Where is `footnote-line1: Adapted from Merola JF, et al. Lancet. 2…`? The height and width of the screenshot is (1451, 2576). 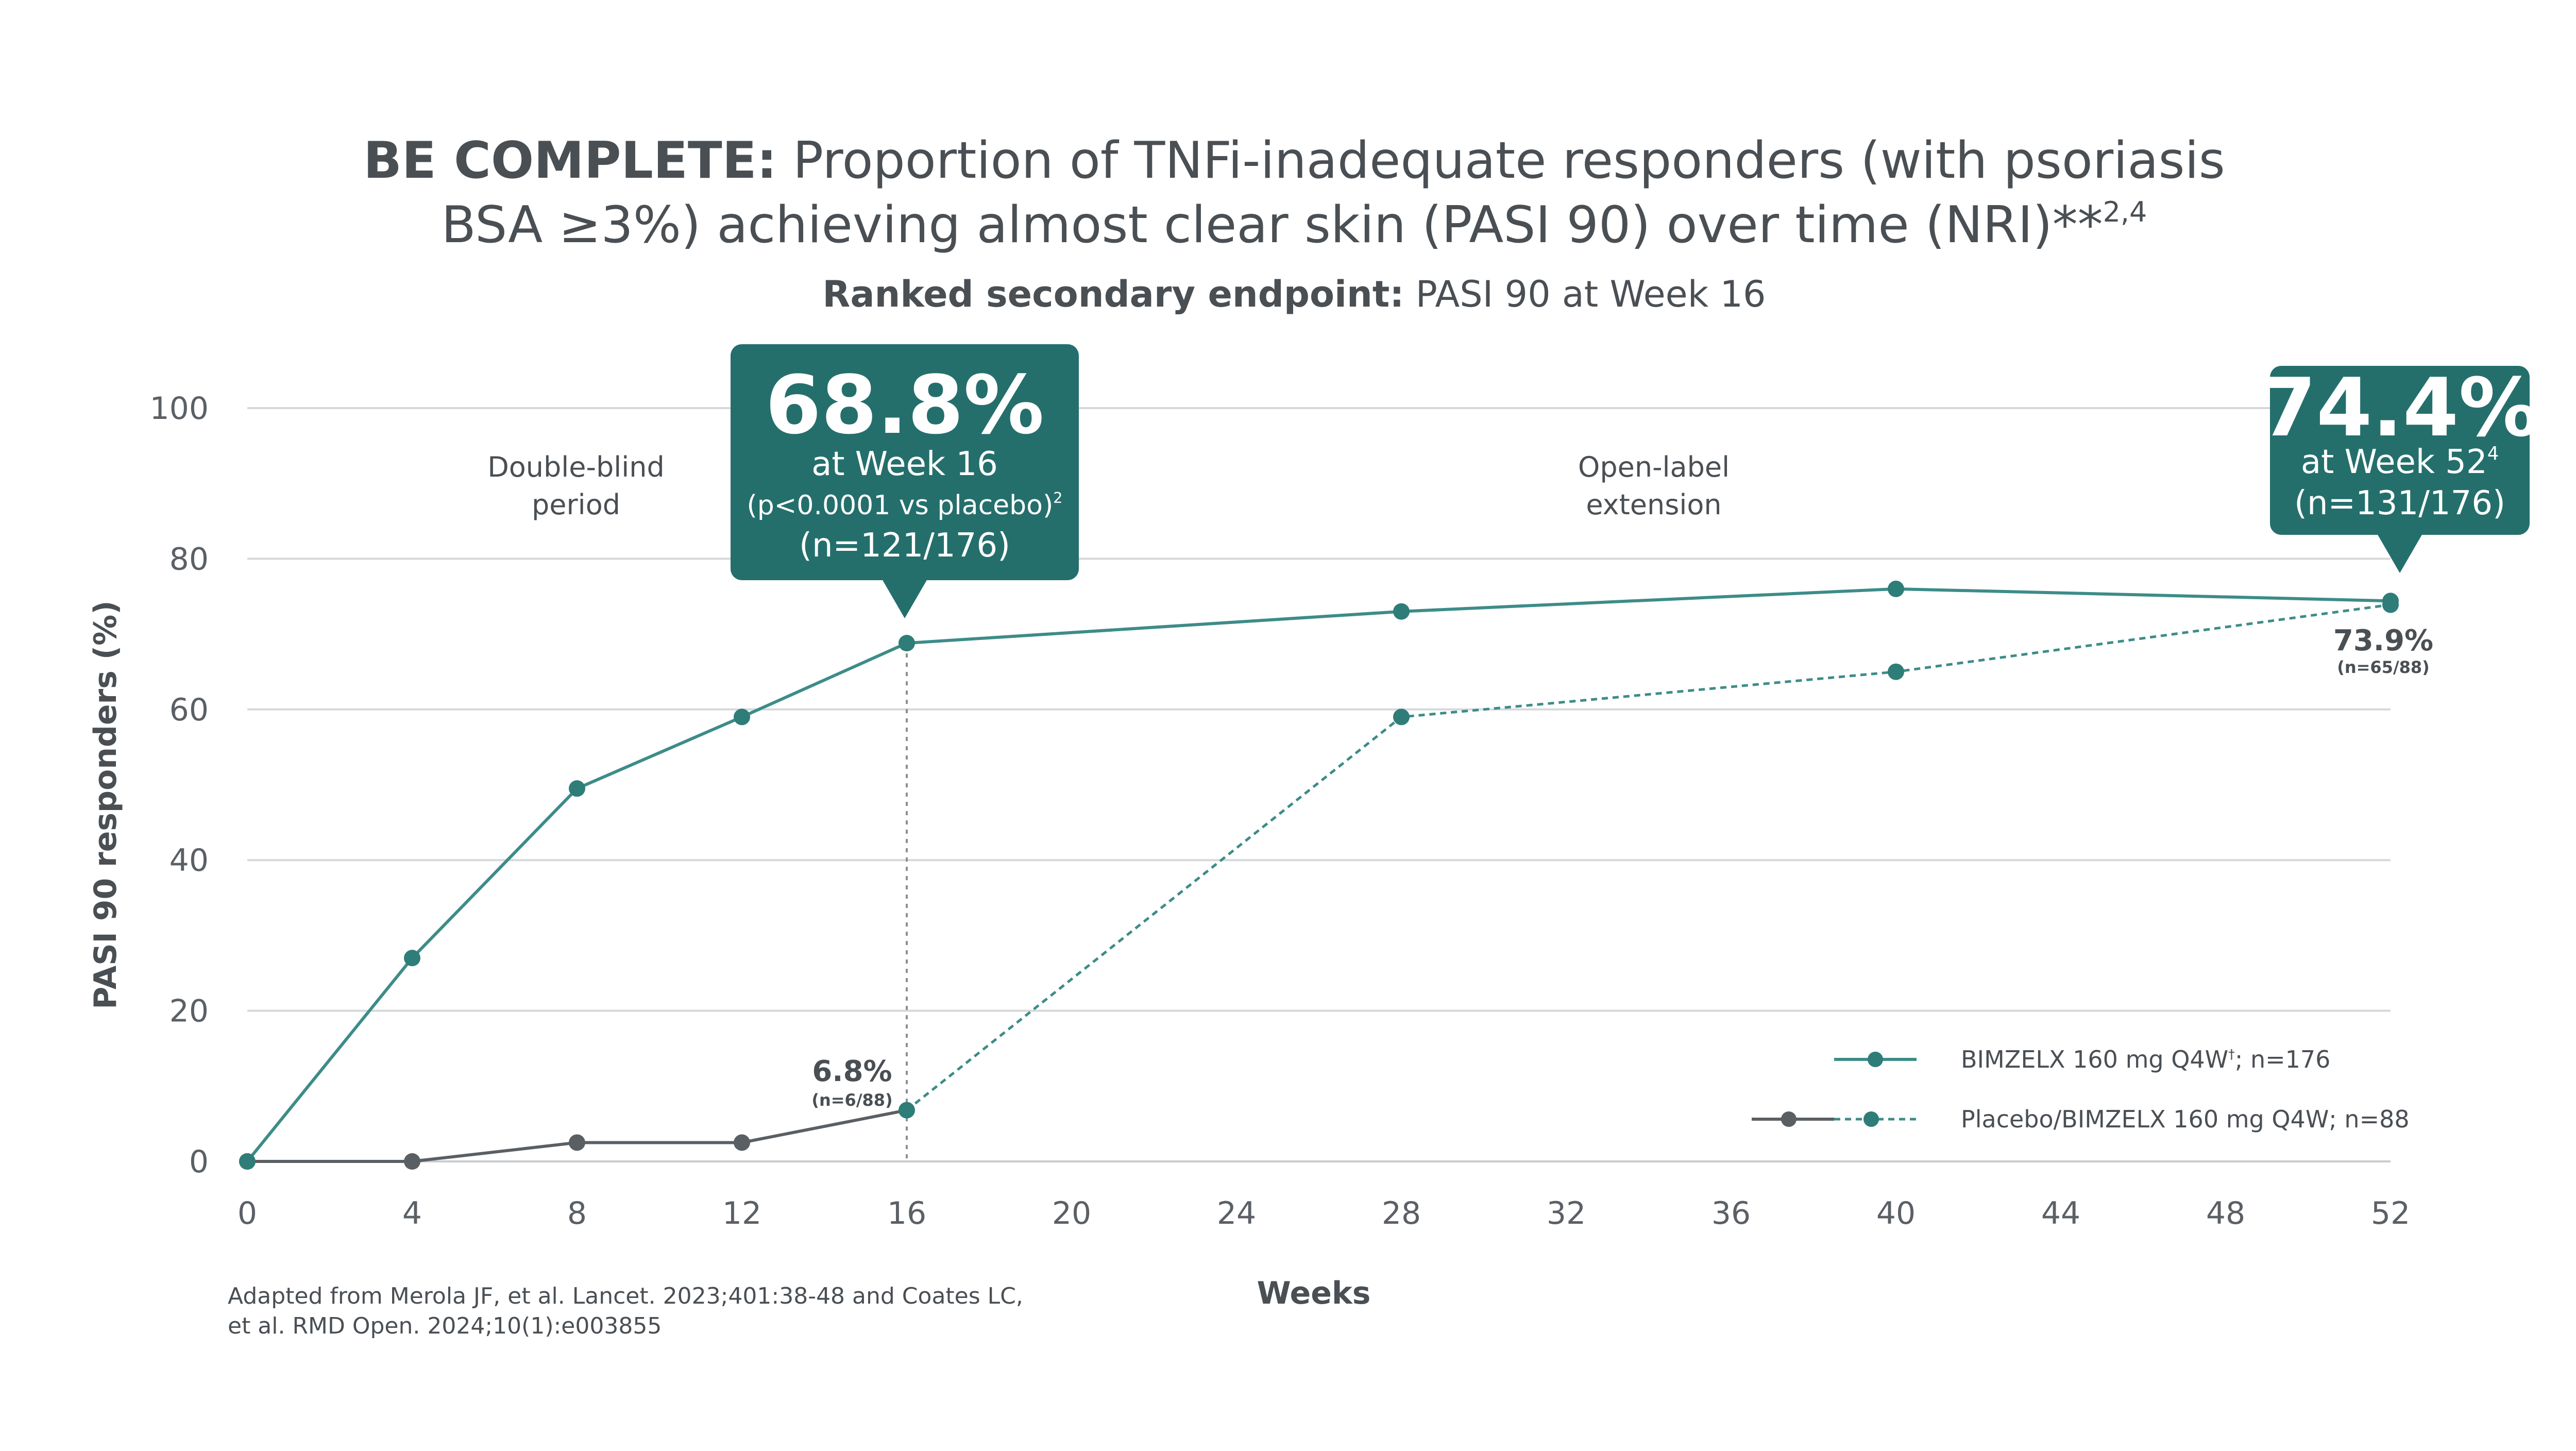 footnote-line1: Adapted from Merola JF, et al. Lancet. 2… is located at coordinates (625, 1296).